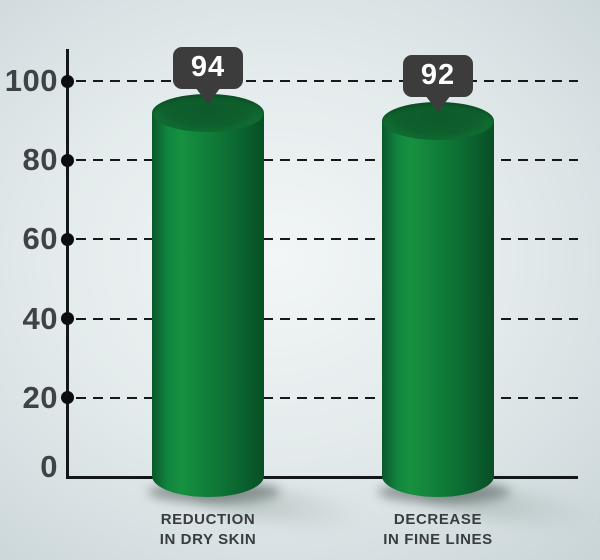 The image size is (600, 560). I want to click on x-axis-line, so click(322, 477).